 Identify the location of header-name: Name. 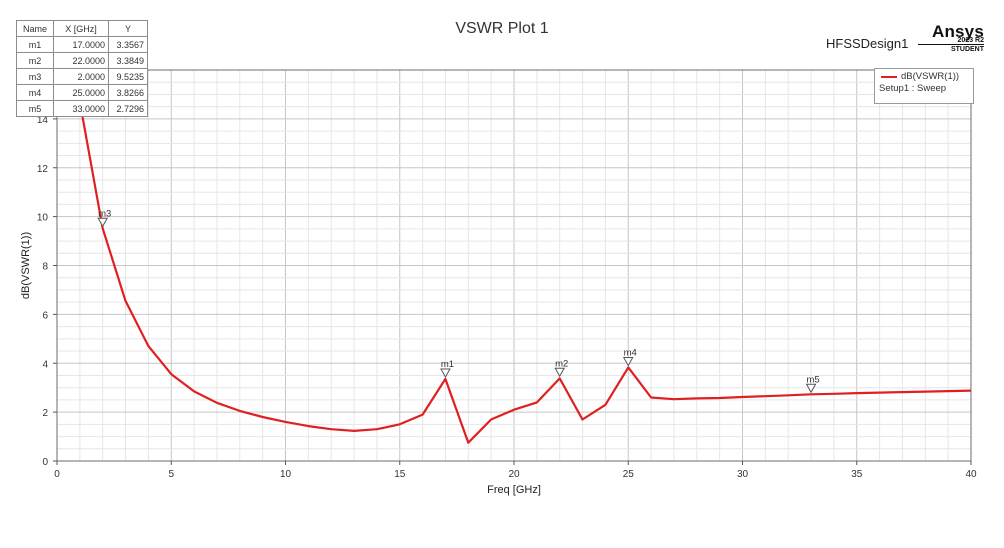
(35, 28).